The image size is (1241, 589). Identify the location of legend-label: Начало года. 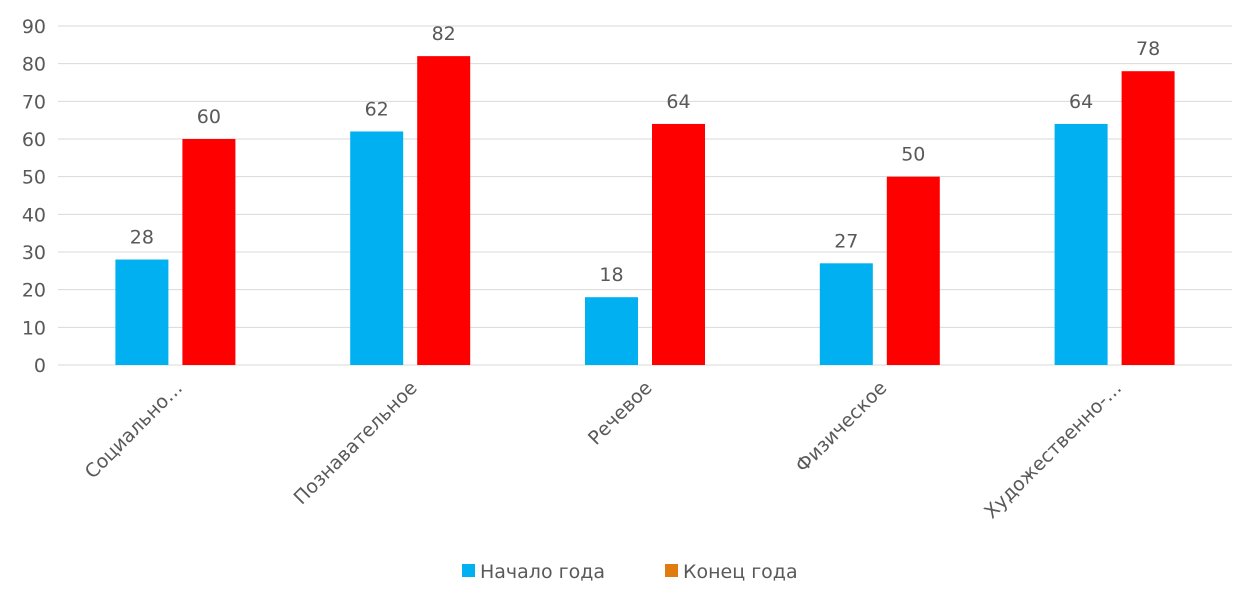
(542, 572).